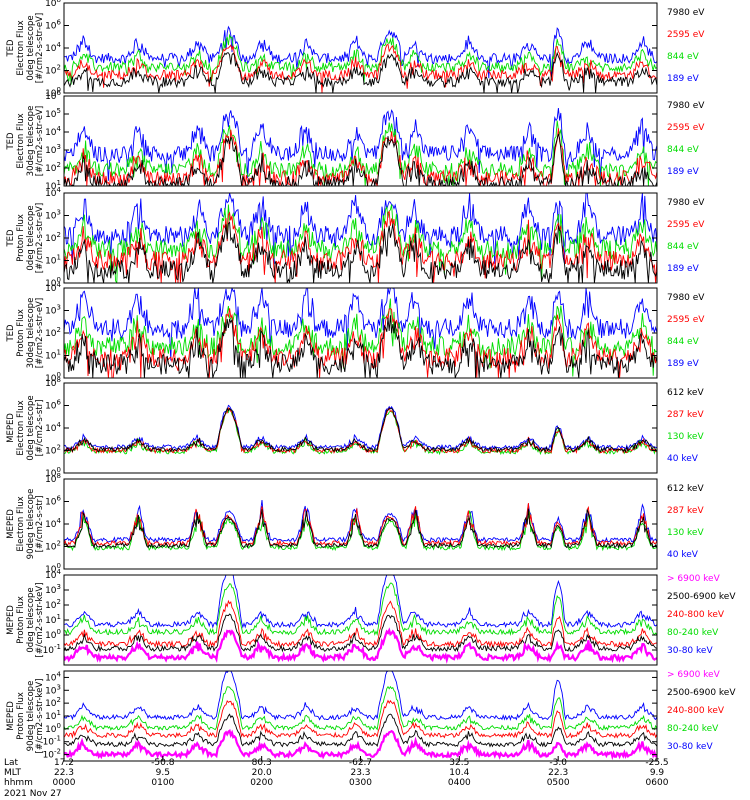  Describe the element at coordinates (685, 415) in the screenshot. I see `legend-entry-meped-e-0: 287 keV` at that location.